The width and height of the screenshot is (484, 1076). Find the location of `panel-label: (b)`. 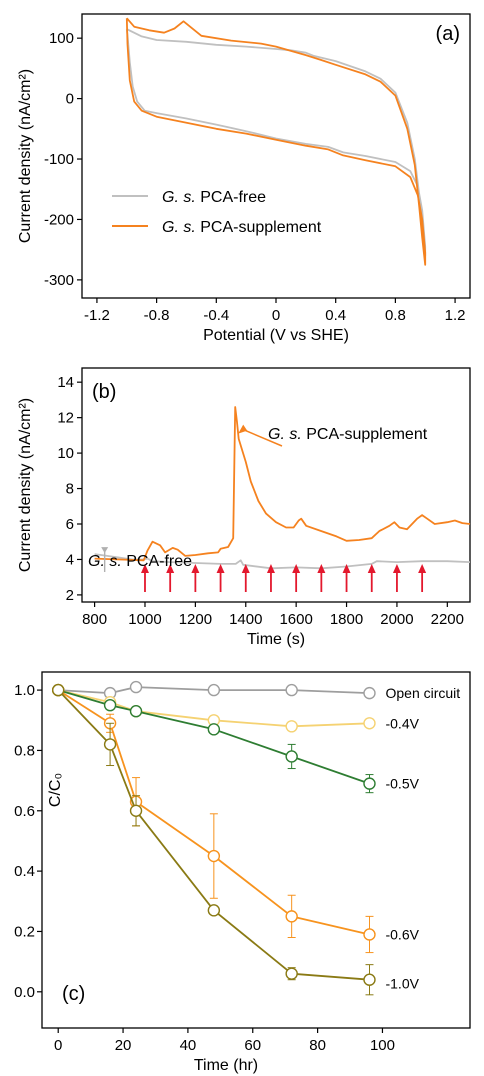

panel-label: (b) is located at coordinates (104, 392).